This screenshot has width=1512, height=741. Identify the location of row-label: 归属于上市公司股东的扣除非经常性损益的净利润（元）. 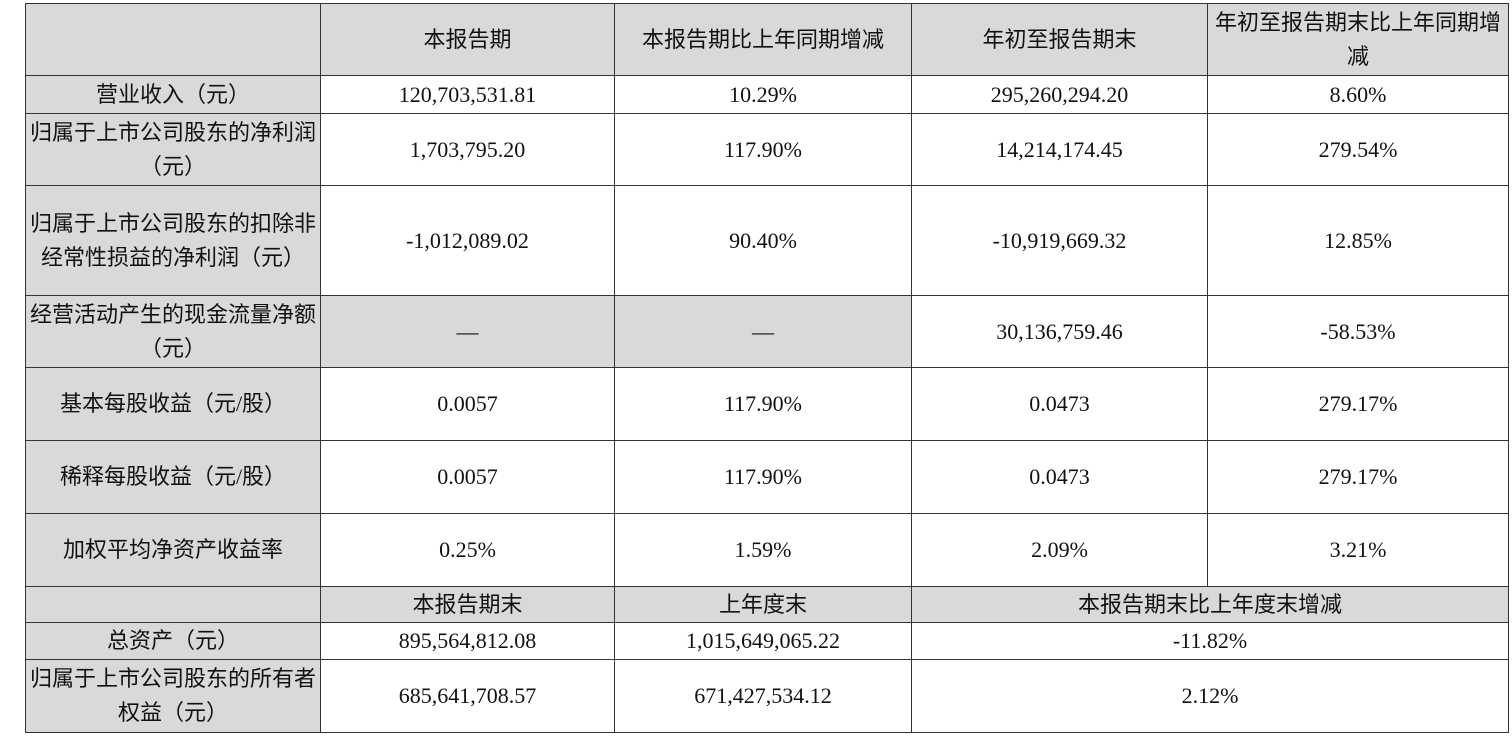
(173, 240).